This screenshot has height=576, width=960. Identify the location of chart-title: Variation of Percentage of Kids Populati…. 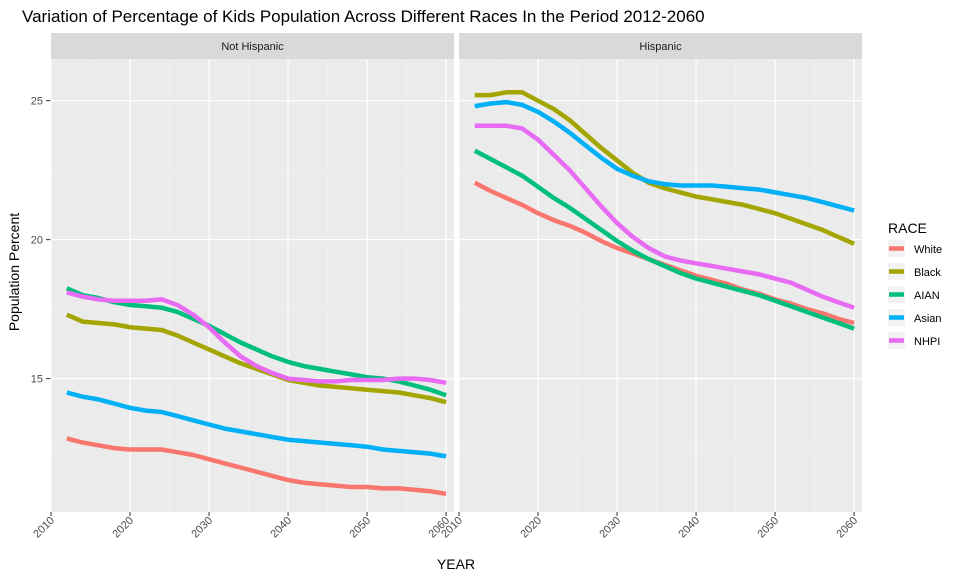
(363, 16).